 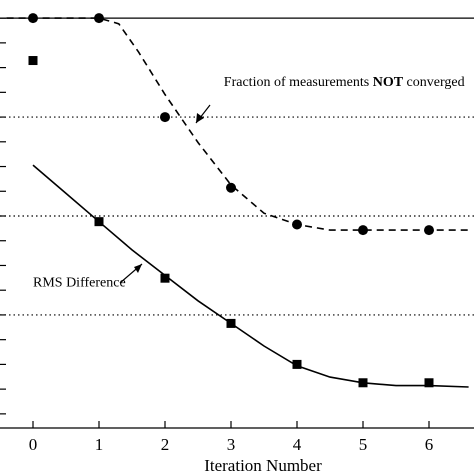 What do you see at coordinates (79, 283) in the screenshot?
I see `annotation-rms: RMS Difference` at bounding box center [79, 283].